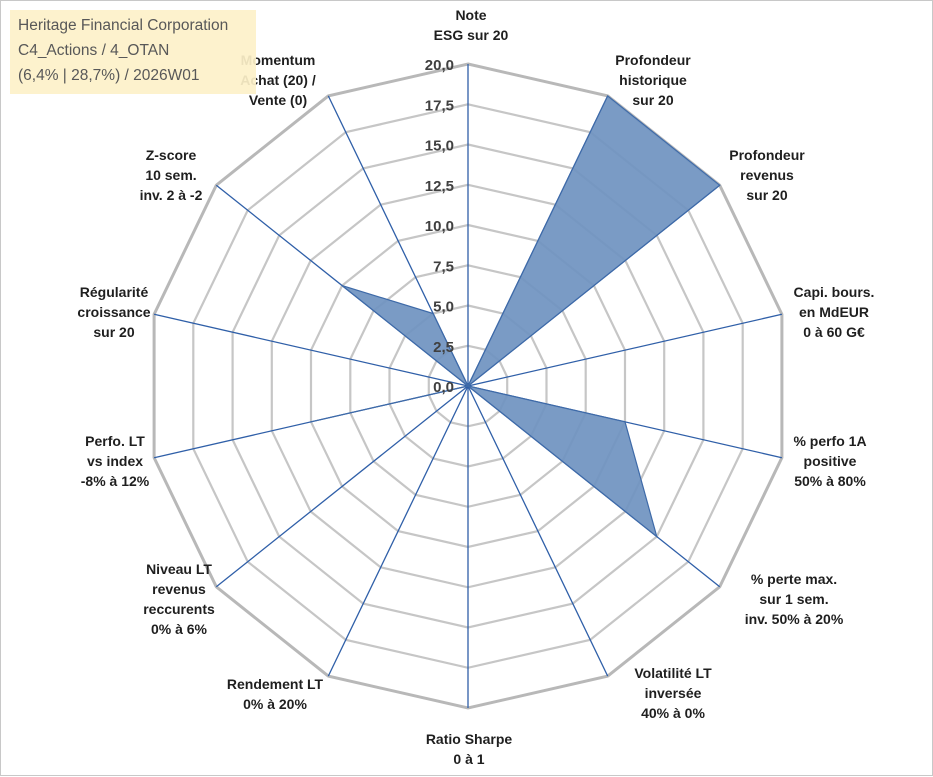 This screenshot has height=777, width=933. I want to click on axis-label: Profondeur historique sur 20, so click(653, 80).